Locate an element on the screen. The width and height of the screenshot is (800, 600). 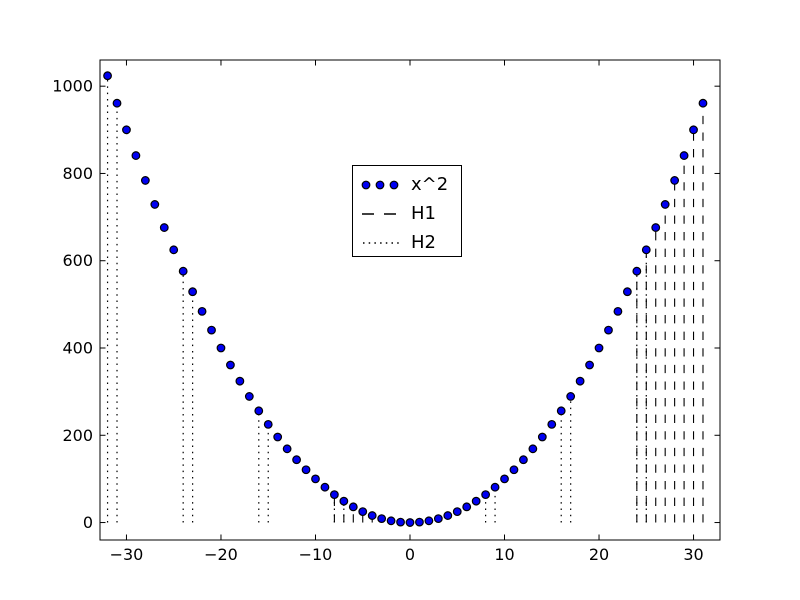
x-tick-label: 20 is located at coordinates (599, 554).